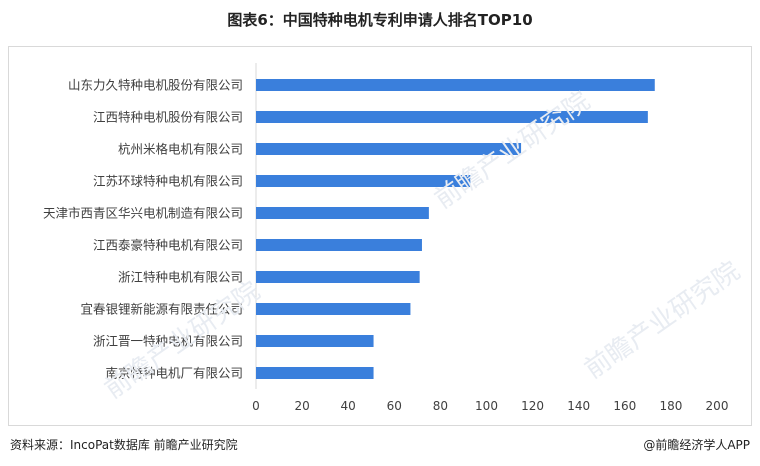 This screenshot has height=466, width=760. Describe the element at coordinates (168, 341) in the screenshot. I see `category-label: 浙江晋一特种电机有限公司` at that location.